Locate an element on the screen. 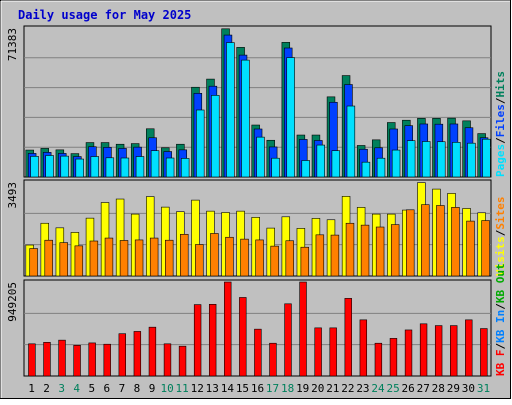 Image resolution: width=512 pixels, height=405 pixels. x-tick-label: 19 is located at coordinates (302, 388).